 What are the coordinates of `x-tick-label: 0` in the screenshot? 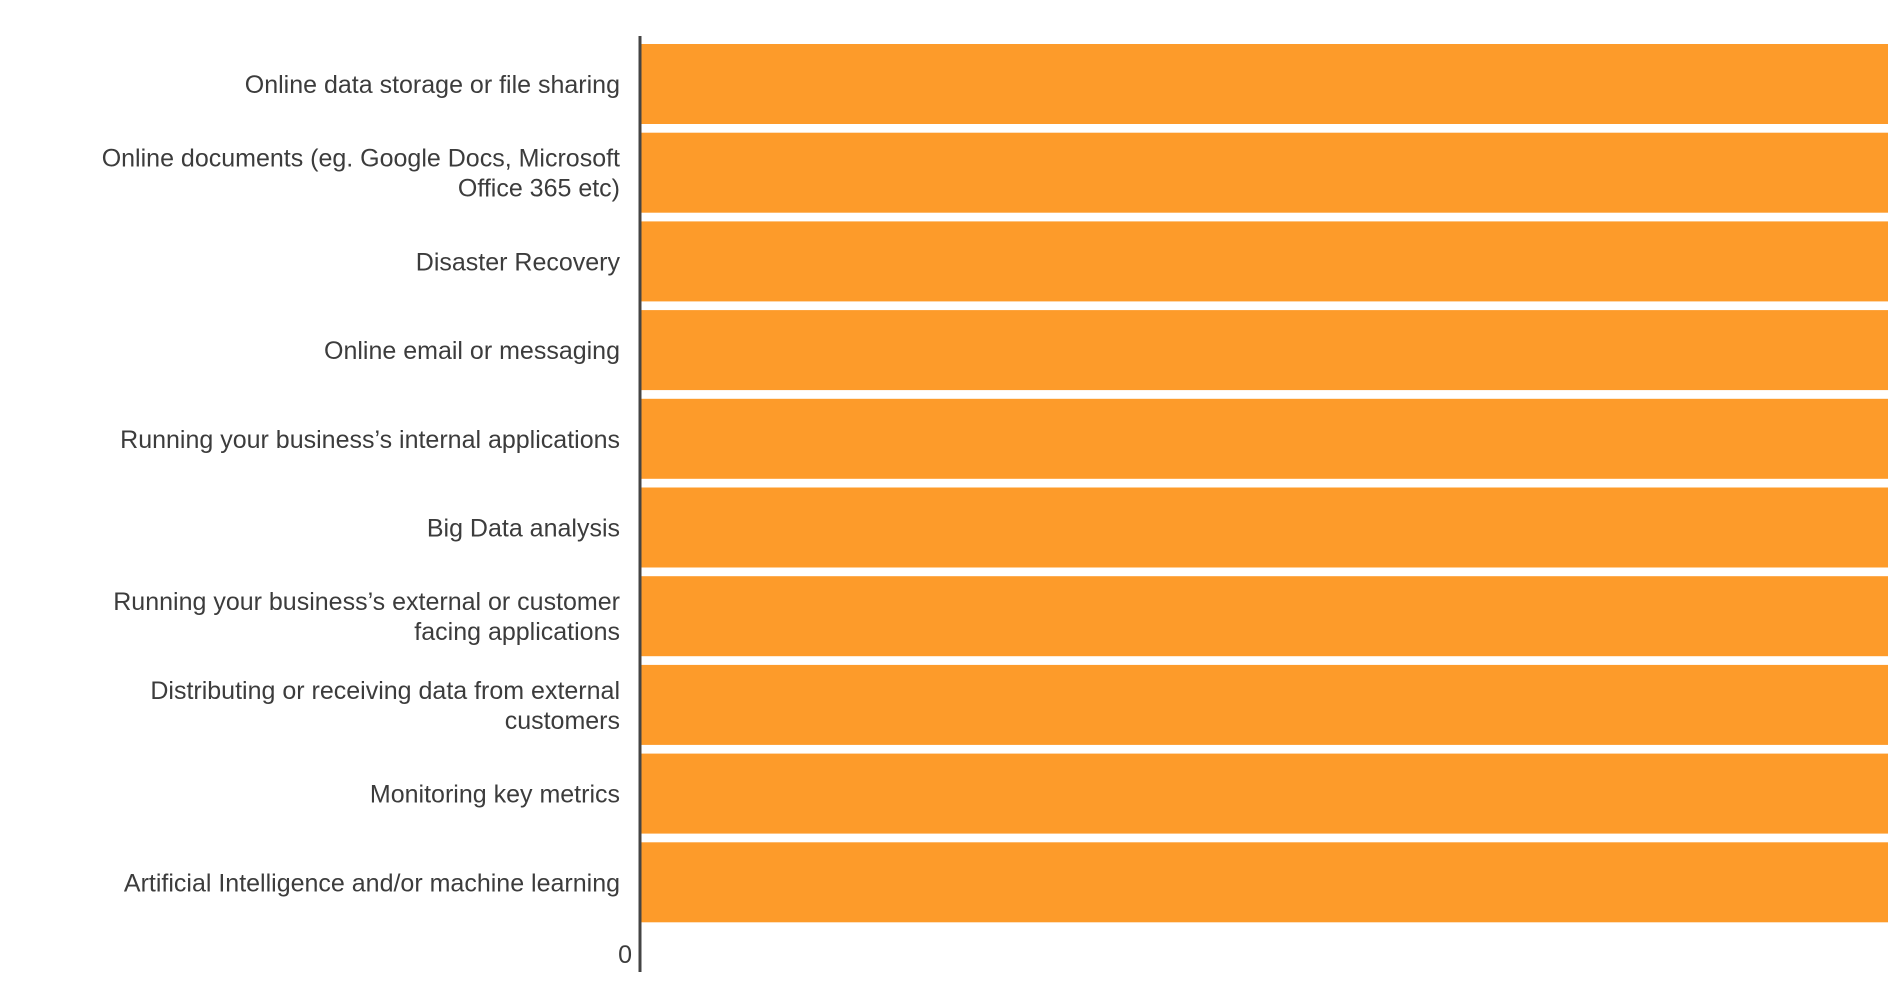 It's located at (625, 955).